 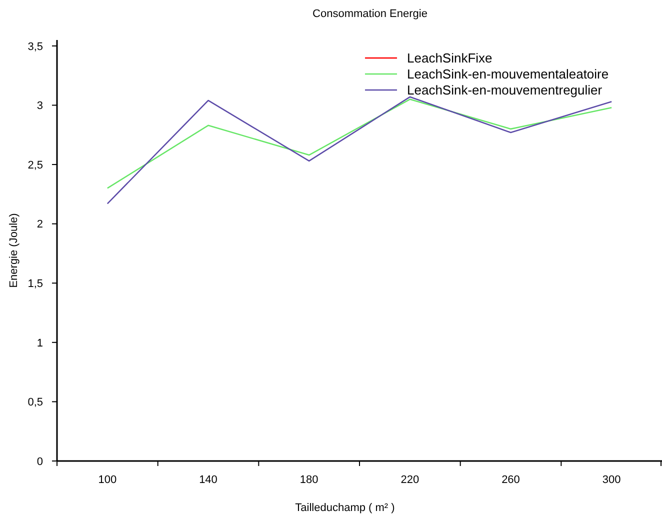 I want to click on x-tick-label: 100, so click(x=107, y=480).